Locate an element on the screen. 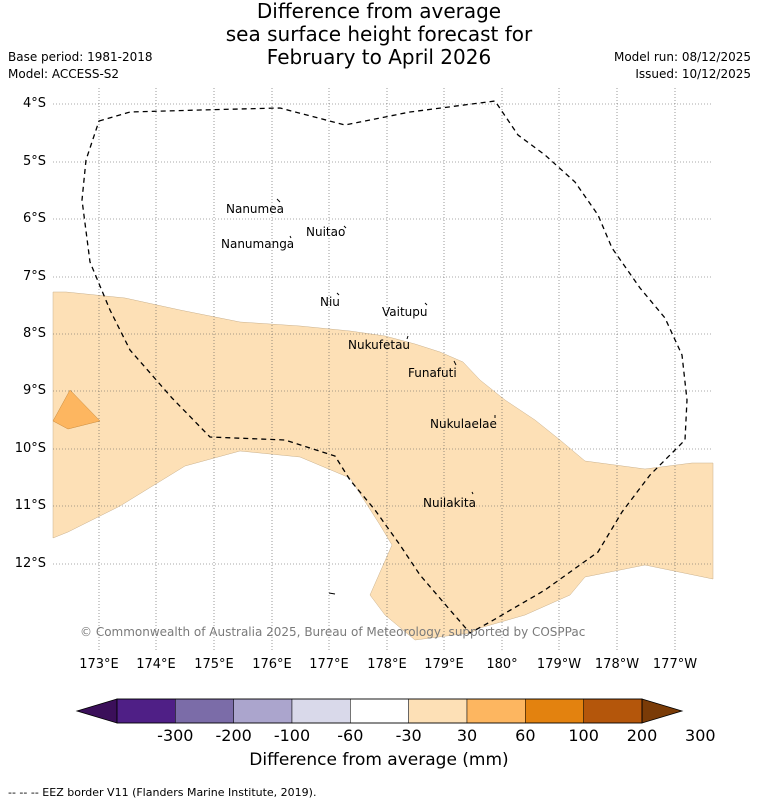  place-nukufetau: Nukufetau is located at coordinates (379, 345).